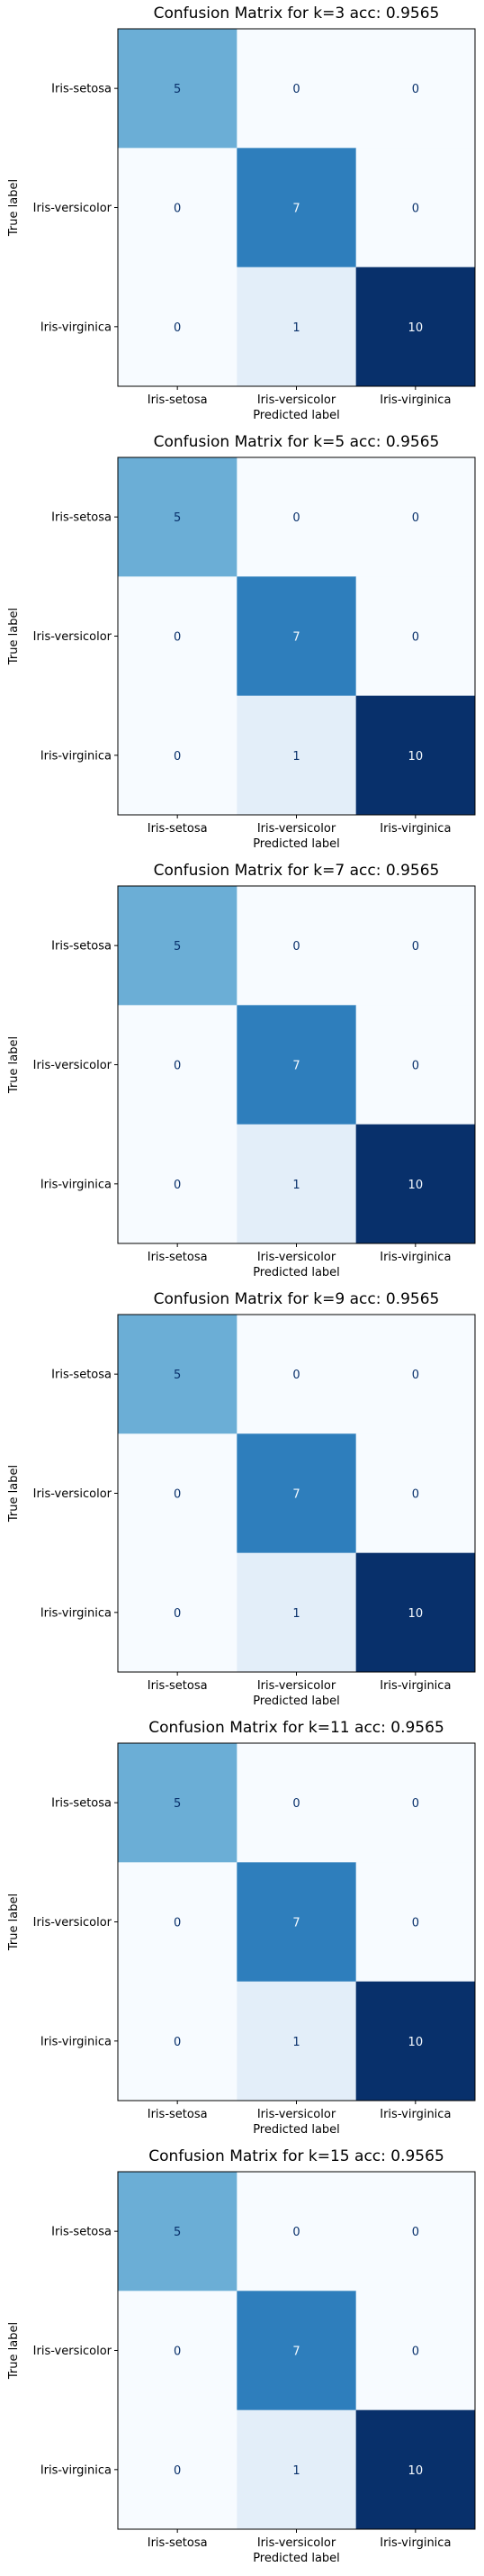 The width and height of the screenshot is (484, 2576). What do you see at coordinates (297, 1299) in the screenshot?
I see `chart-title: Confusion Matrix for k=9 acc: 0.9565` at bounding box center [297, 1299].